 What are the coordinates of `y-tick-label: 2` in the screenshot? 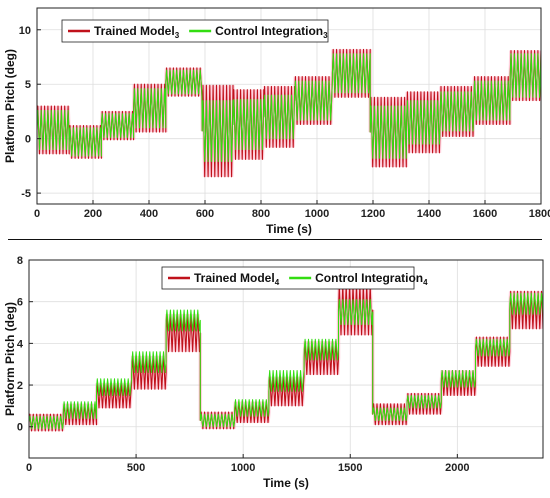 It's located at (20, 386).